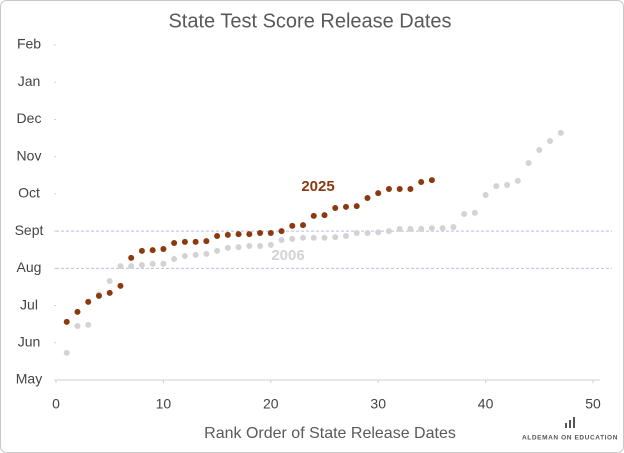 This screenshot has height=453, width=624. Describe the element at coordinates (56, 404) in the screenshot. I see `x-tick-label: 0` at that location.